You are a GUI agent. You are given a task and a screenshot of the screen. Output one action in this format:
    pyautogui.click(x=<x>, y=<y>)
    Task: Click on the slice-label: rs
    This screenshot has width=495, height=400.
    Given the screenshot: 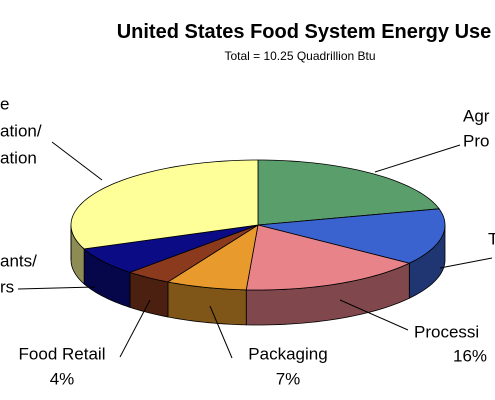 What is the action you would take?
    pyautogui.click(x=7, y=286)
    